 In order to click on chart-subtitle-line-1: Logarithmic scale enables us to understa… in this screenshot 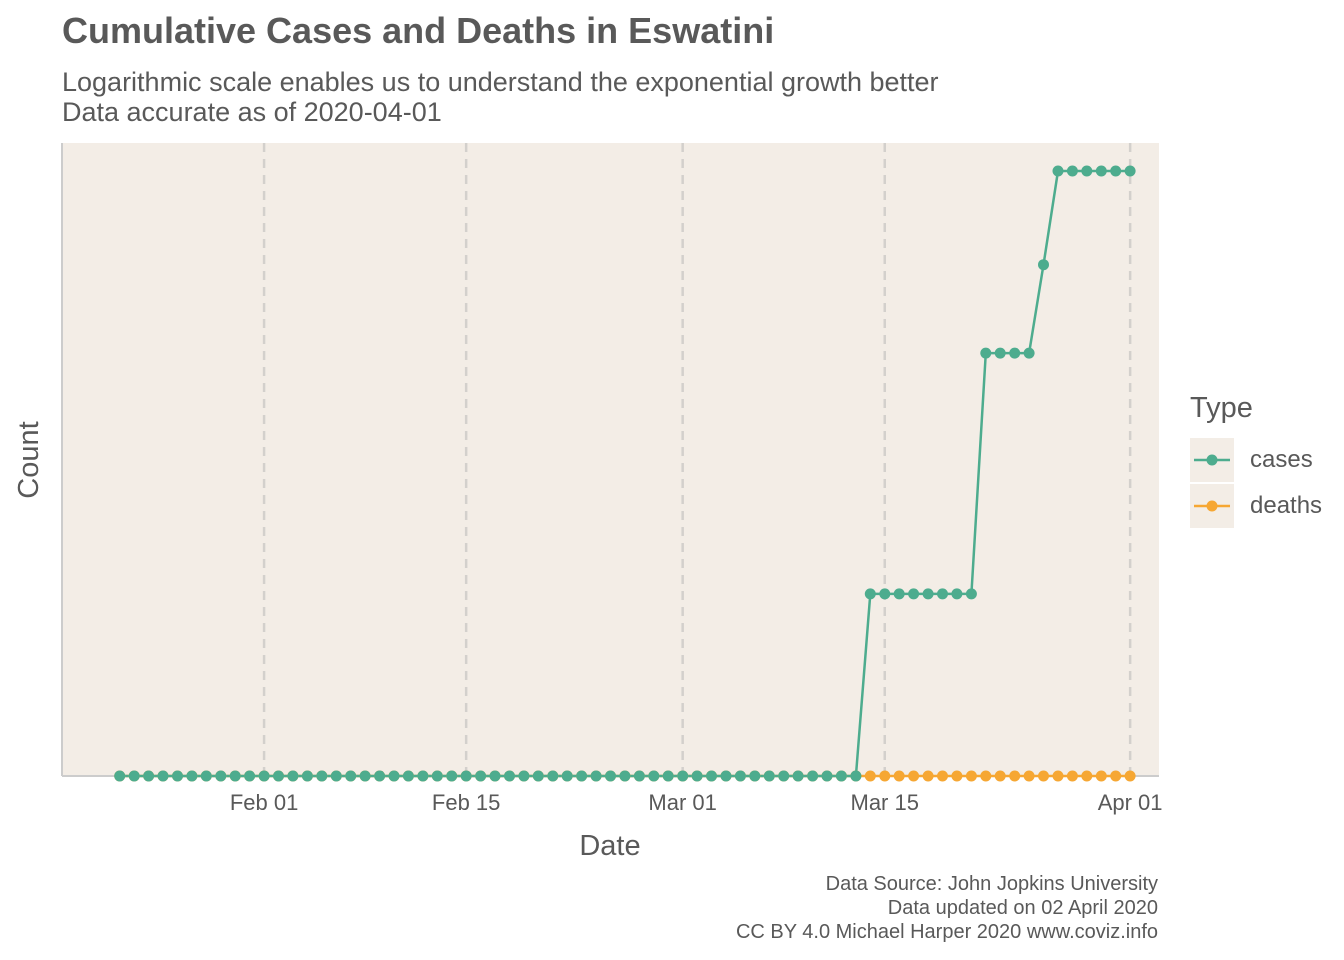, I will do `click(500, 82)`.